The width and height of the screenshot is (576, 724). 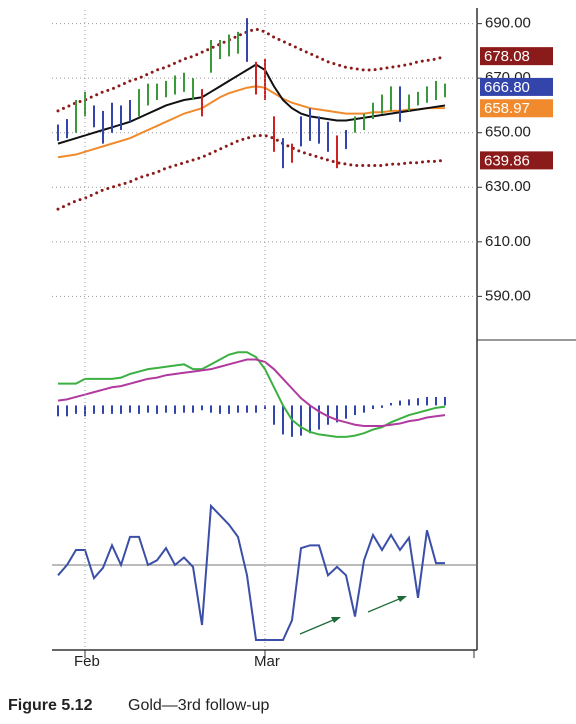 What do you see at coordinates (508, 295) in the screenshot?
I see `y-tick-label: 590.00` at bounding box center [508, 295].